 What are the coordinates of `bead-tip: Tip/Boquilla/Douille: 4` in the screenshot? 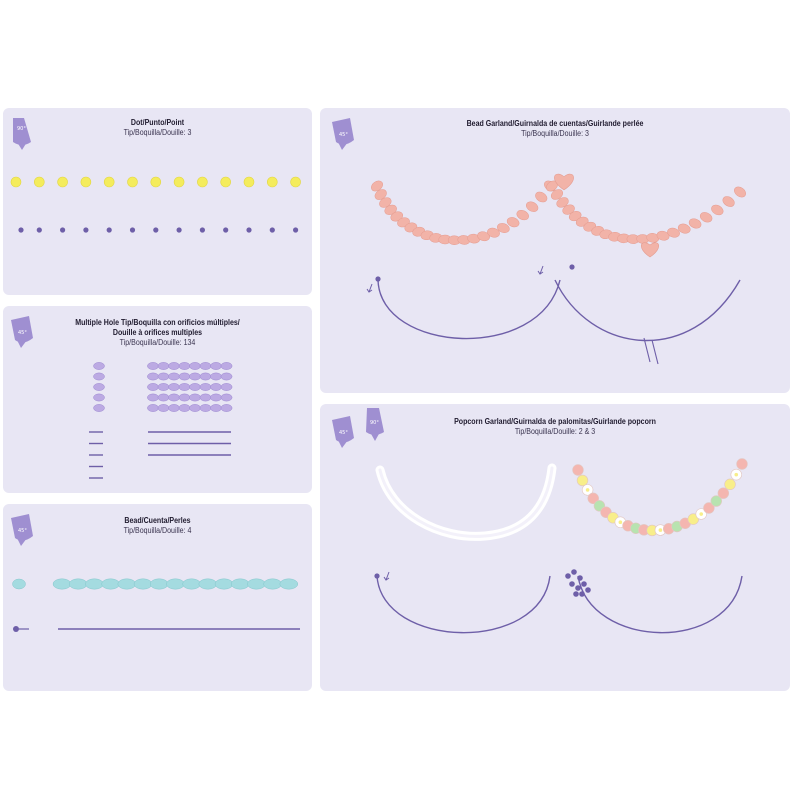 It's located at (157, 530).